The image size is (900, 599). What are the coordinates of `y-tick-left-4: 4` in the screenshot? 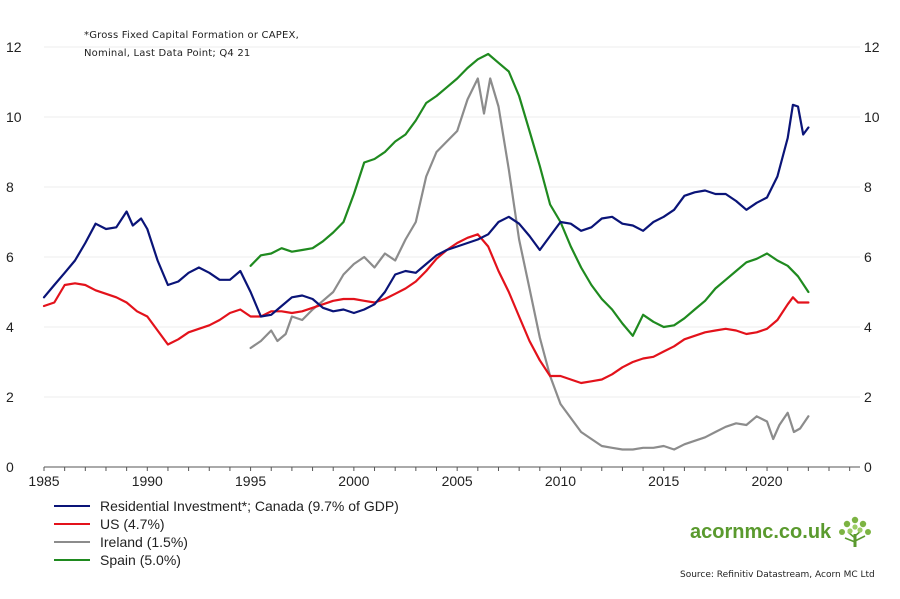 It's located at (10, 327).